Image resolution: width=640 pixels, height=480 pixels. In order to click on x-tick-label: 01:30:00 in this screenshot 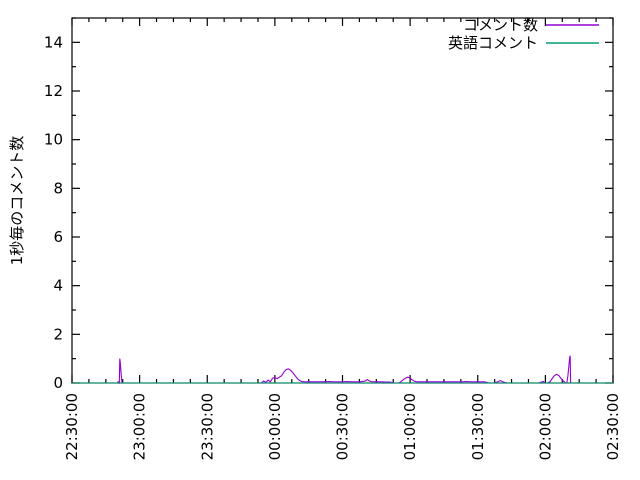, I will do `click(478, 426)`.